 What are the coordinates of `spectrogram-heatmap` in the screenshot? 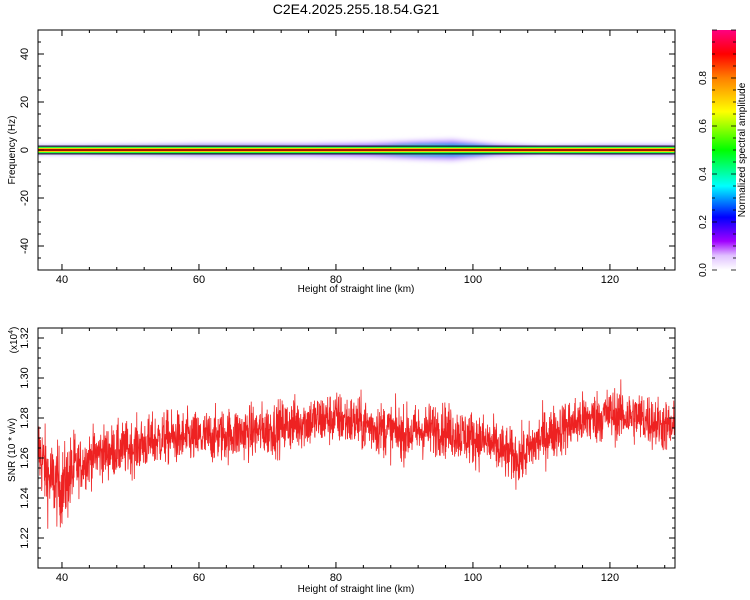 It's located at (356, 150).